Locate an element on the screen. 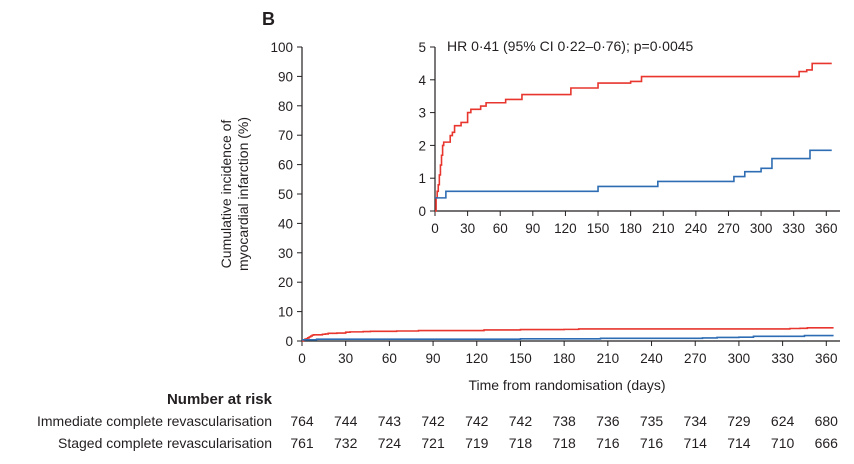  main-series is located at coordinates (568, 334).